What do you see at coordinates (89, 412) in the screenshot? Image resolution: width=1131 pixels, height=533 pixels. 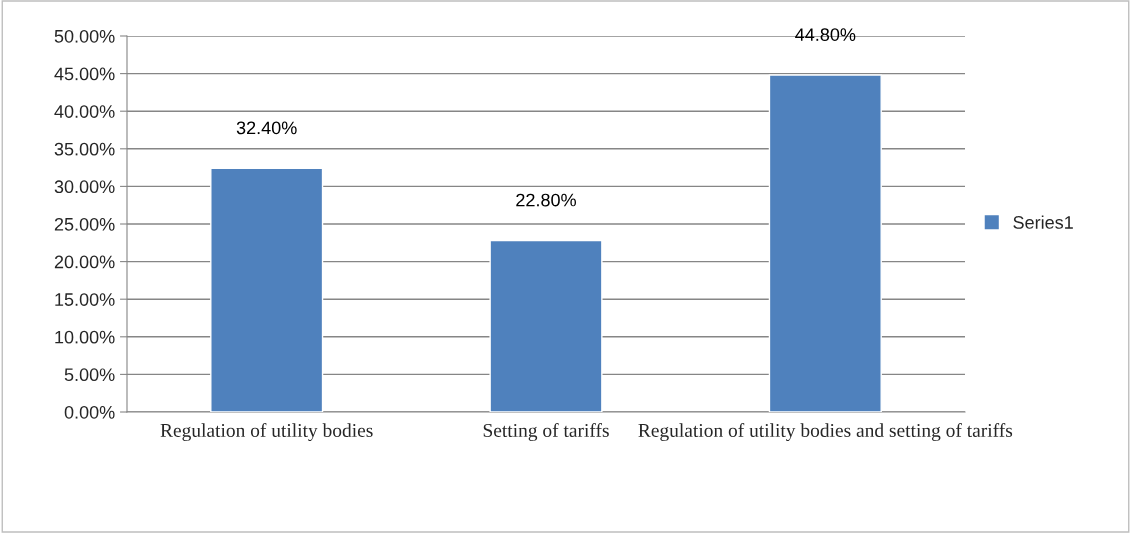 I see `y-tick-label: 0.00%` at bounding box center [89, 412].